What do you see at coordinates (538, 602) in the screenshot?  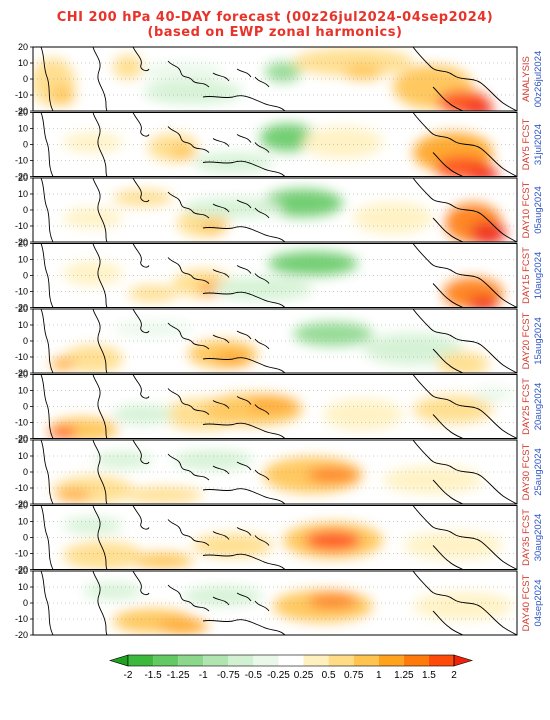 I see `panel-date: 04sep2024` at bounding box center [538, 602].